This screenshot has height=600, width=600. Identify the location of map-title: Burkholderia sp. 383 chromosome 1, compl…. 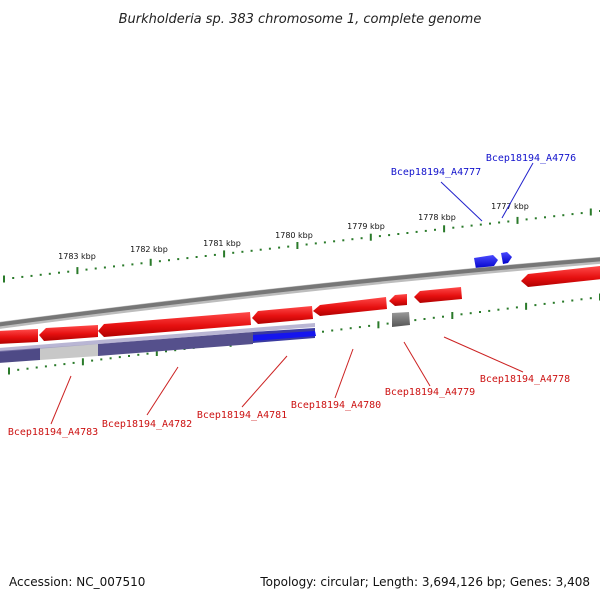
(300, 19).